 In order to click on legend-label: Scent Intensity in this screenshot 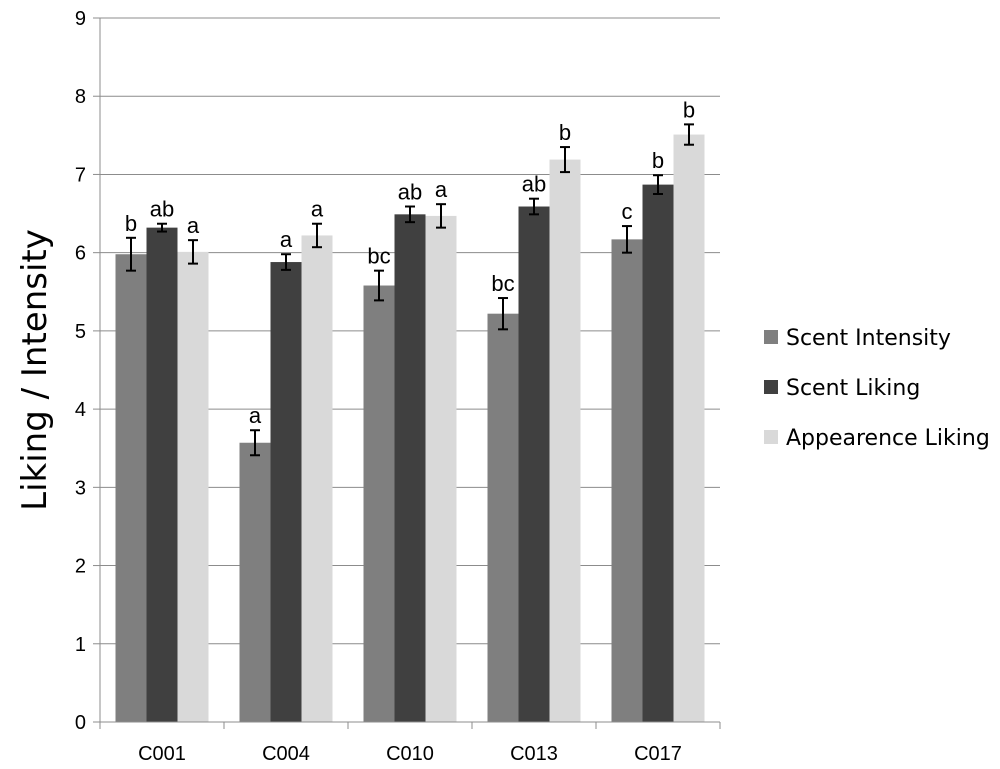, I will do `click(868, 338)`.